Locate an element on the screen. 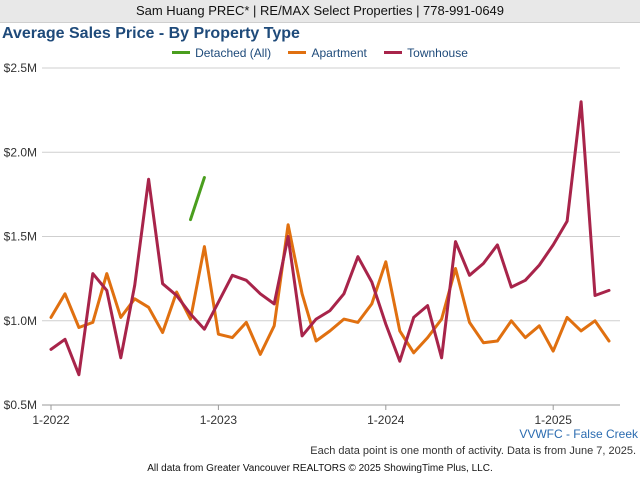 The width and height of the screenshot is (640, 480). legend-item-townhouse: Townhouse is located at coordinates (426, 53).